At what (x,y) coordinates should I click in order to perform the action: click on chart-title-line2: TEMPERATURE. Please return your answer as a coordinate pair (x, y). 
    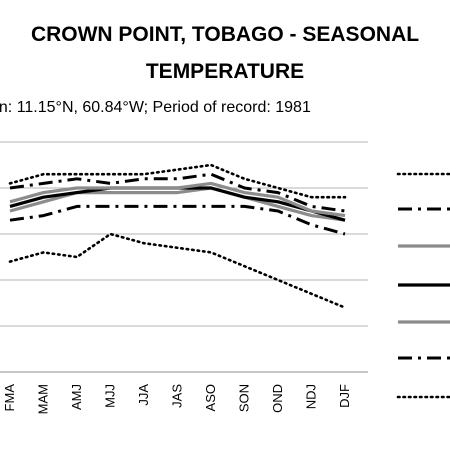
    Looking at the image, I should click on (225, 71).